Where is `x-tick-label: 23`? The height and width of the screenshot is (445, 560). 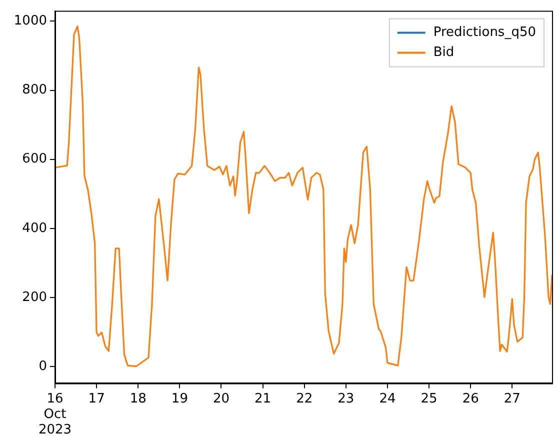 x-tick-label: 23 is located at coordinates (346, 398).